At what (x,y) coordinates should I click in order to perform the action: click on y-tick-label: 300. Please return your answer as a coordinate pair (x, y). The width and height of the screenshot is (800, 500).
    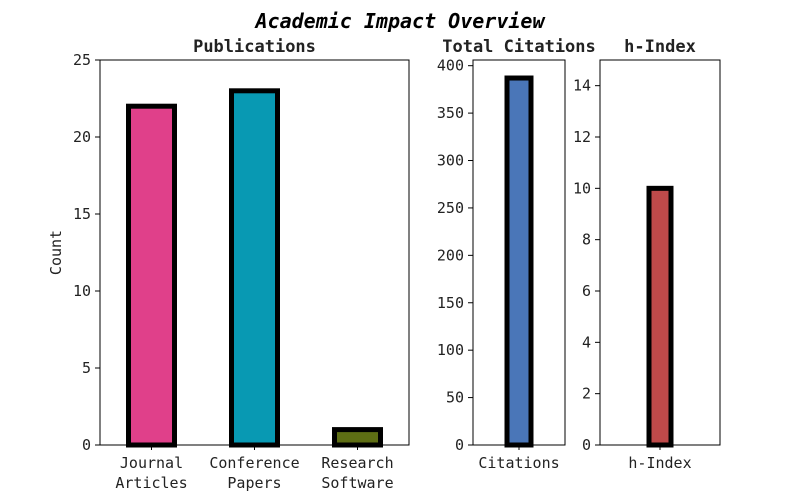
    Looking at the image, I should click on (450, 161).